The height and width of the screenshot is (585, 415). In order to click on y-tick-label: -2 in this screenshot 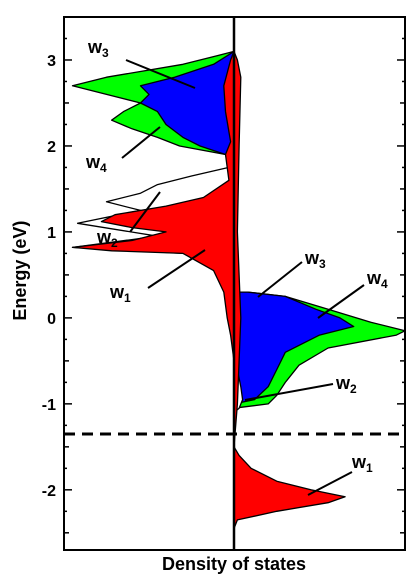, I will do `click(49, 491)`.